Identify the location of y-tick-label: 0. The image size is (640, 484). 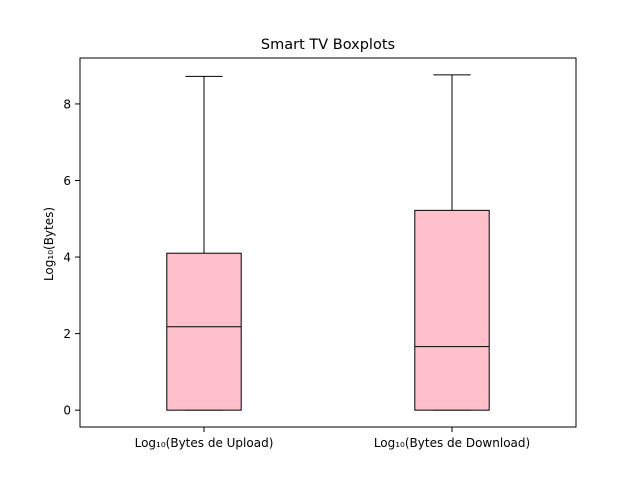
(67, 411).